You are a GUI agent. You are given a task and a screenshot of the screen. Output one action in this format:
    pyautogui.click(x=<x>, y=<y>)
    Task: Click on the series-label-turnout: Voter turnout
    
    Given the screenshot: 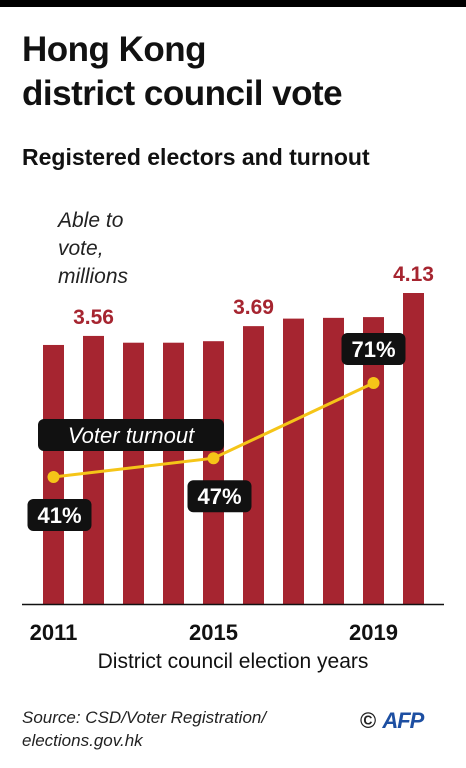 What is the action you would take?
    pyautogui.click(x=131, y=435)
    